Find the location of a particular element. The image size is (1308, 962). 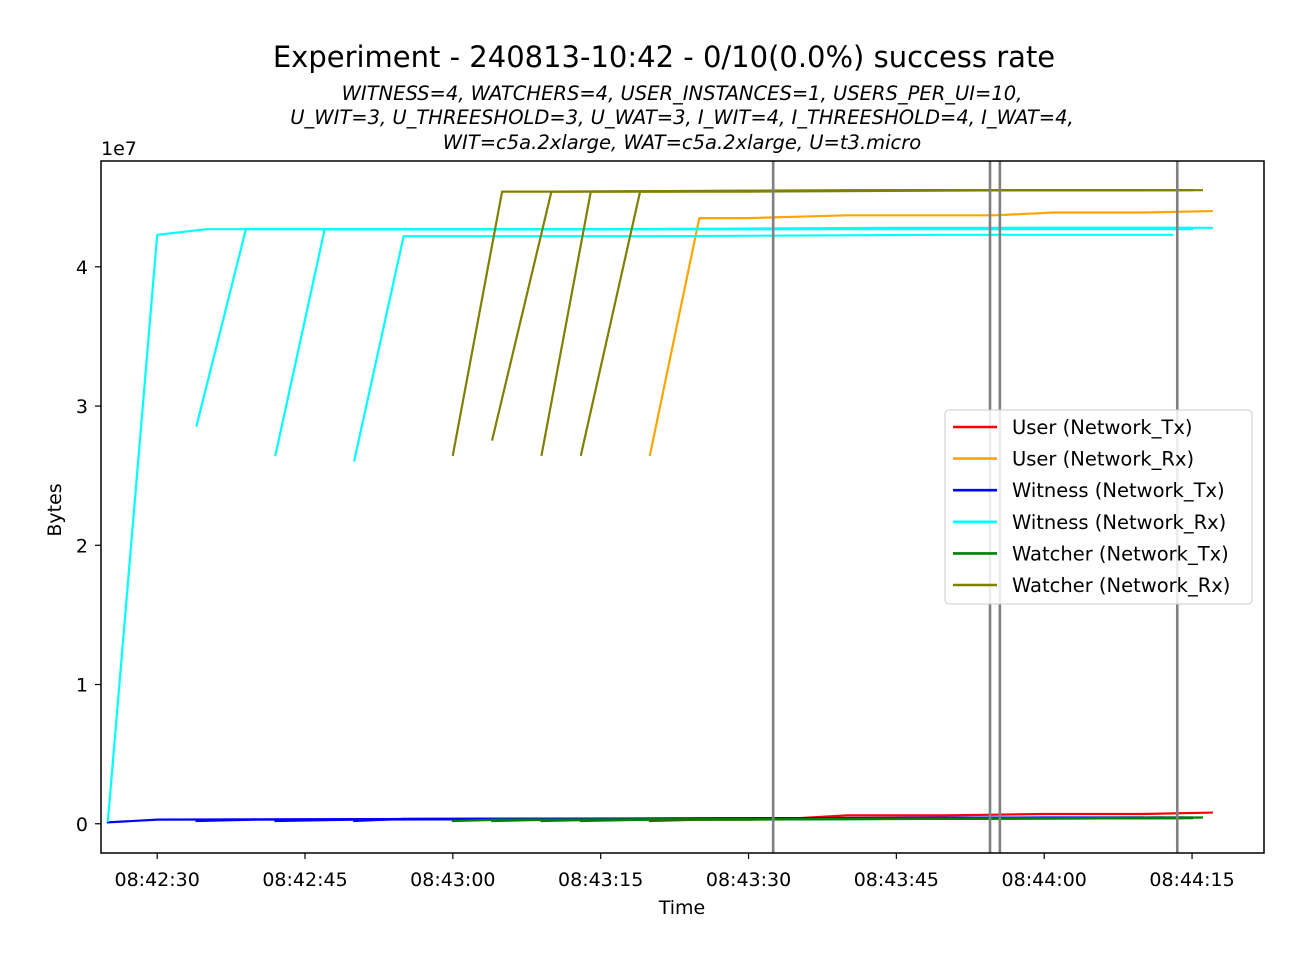

x-tick-label: 08:44:00 is located at coordinates (1044, 880).